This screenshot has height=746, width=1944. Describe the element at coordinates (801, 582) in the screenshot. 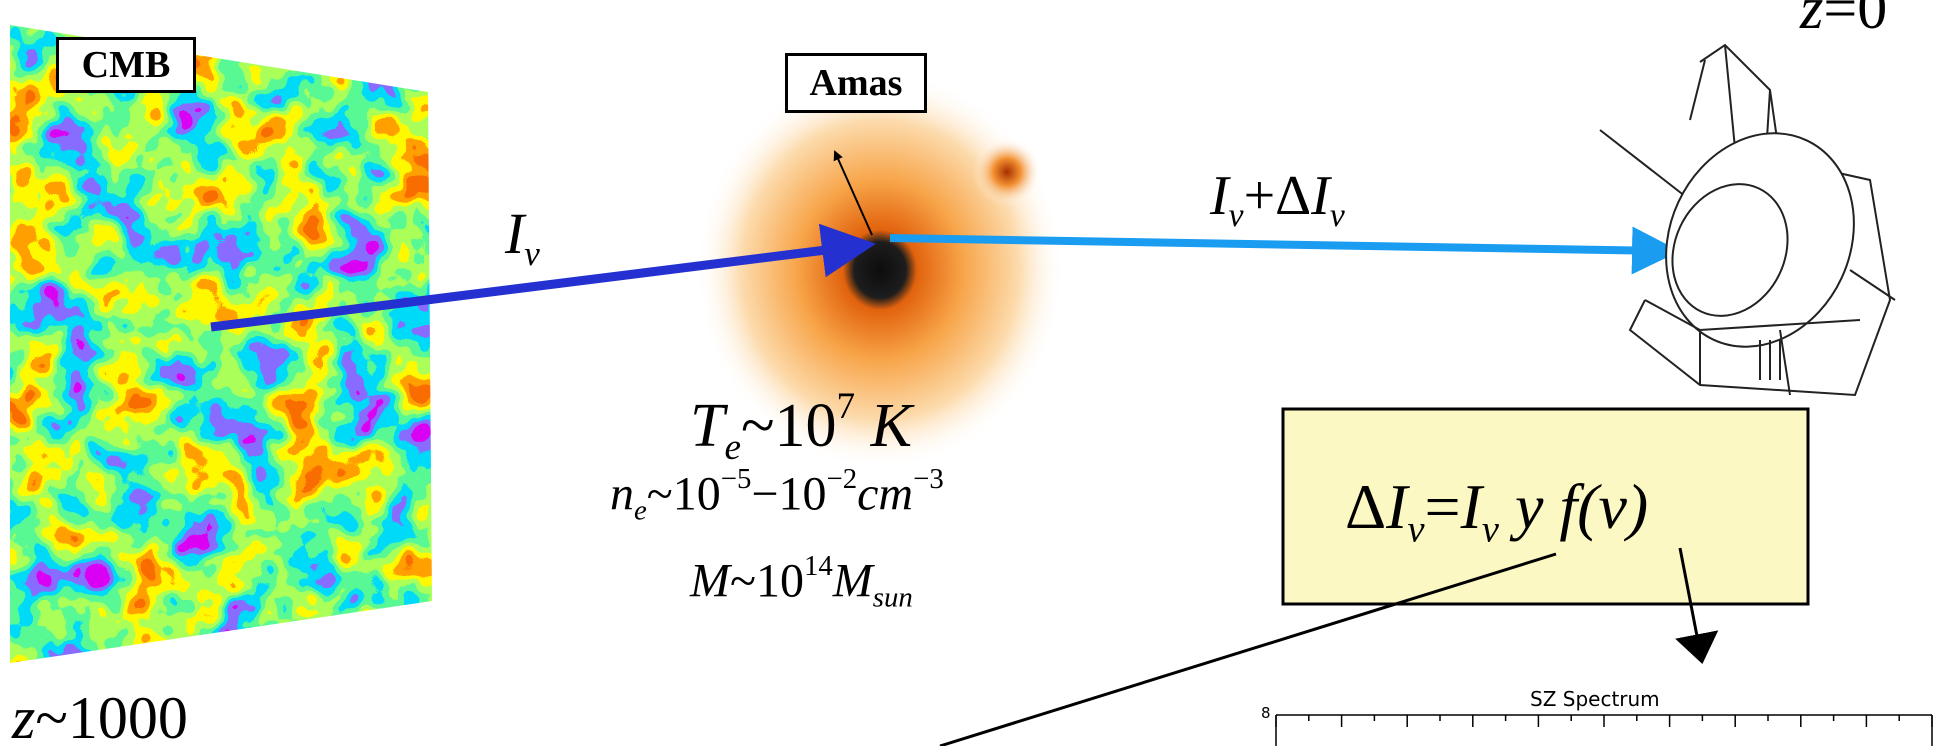

I see `mass: M~1014Msun` at that location.